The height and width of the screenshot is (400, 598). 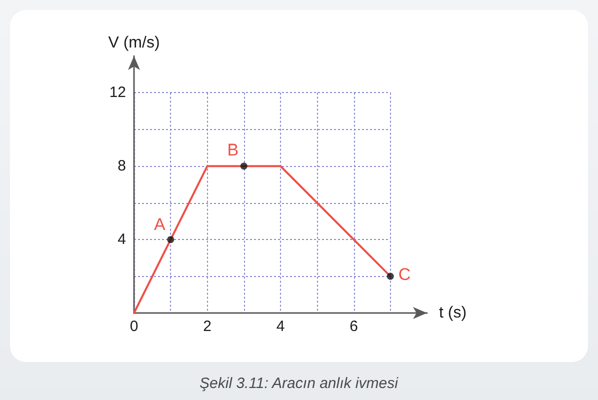 I want to click on y-tick-label: 4, so click(x=122, y=239).